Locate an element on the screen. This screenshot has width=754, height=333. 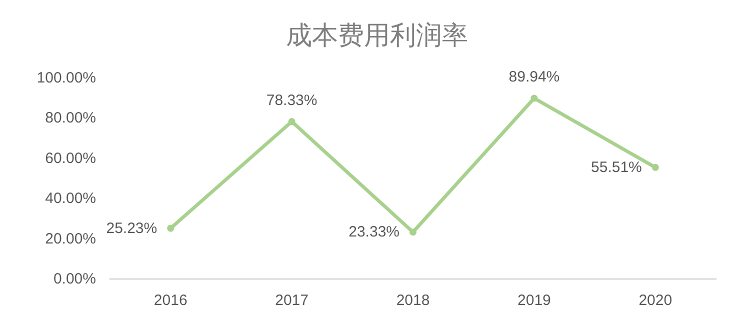
y-tick-label: 80.00% is located at coordinates (70, 118).